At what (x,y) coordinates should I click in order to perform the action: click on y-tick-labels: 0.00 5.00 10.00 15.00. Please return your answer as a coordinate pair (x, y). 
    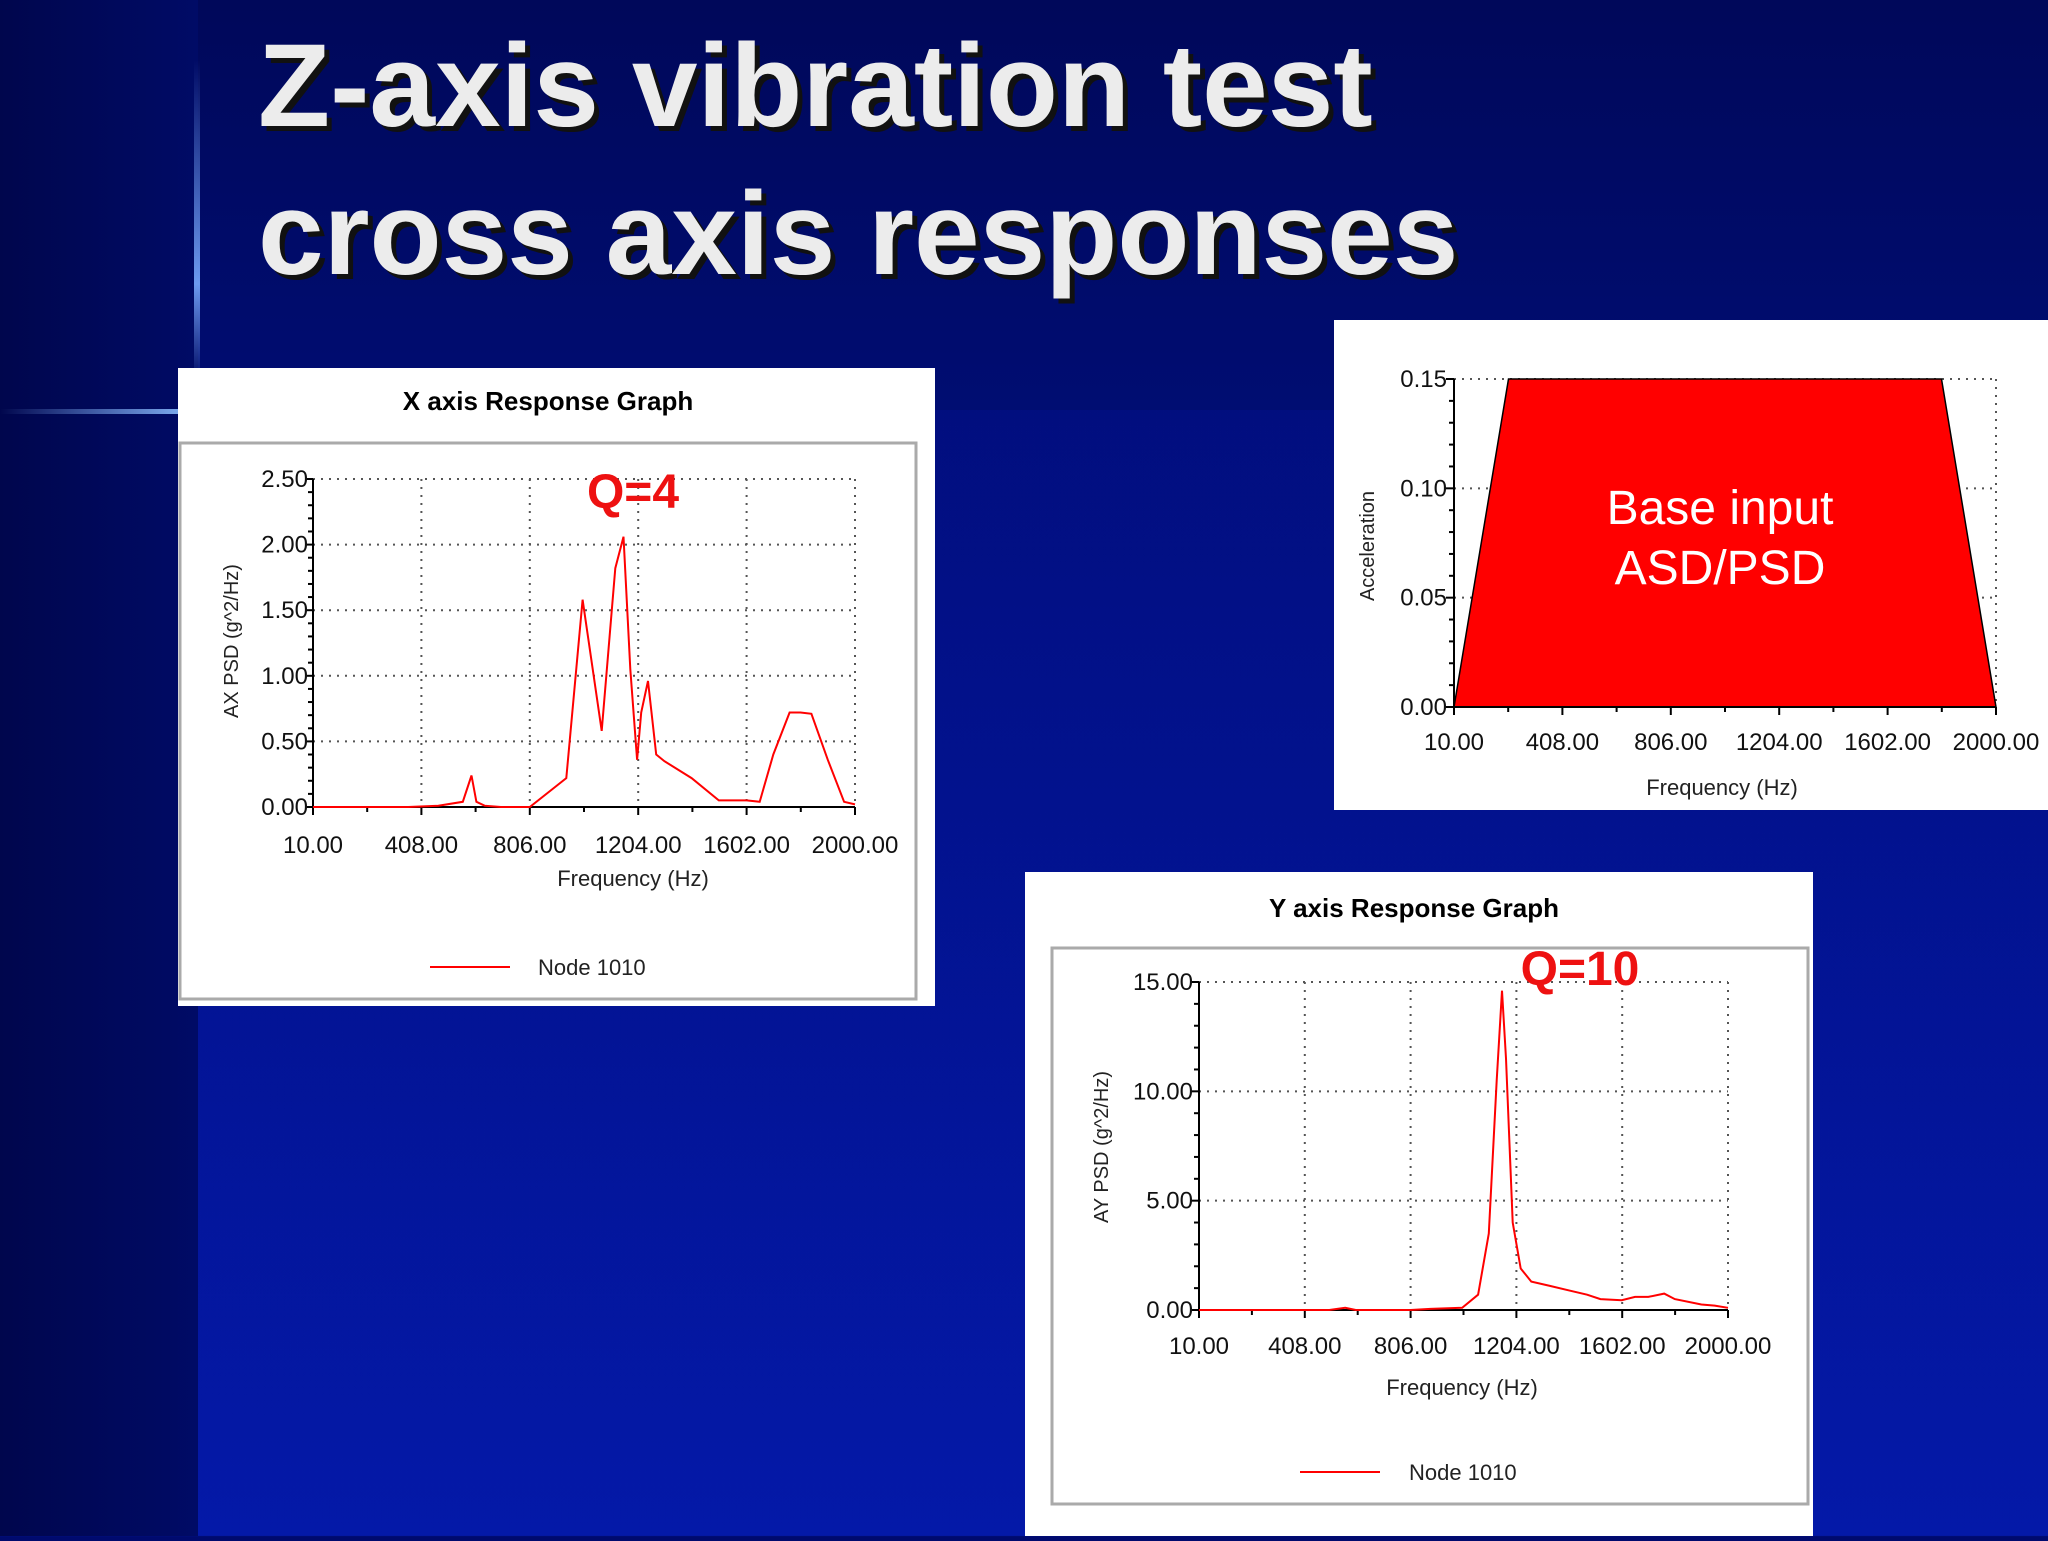
    Looking at the image, I should click on (1163, 1146).